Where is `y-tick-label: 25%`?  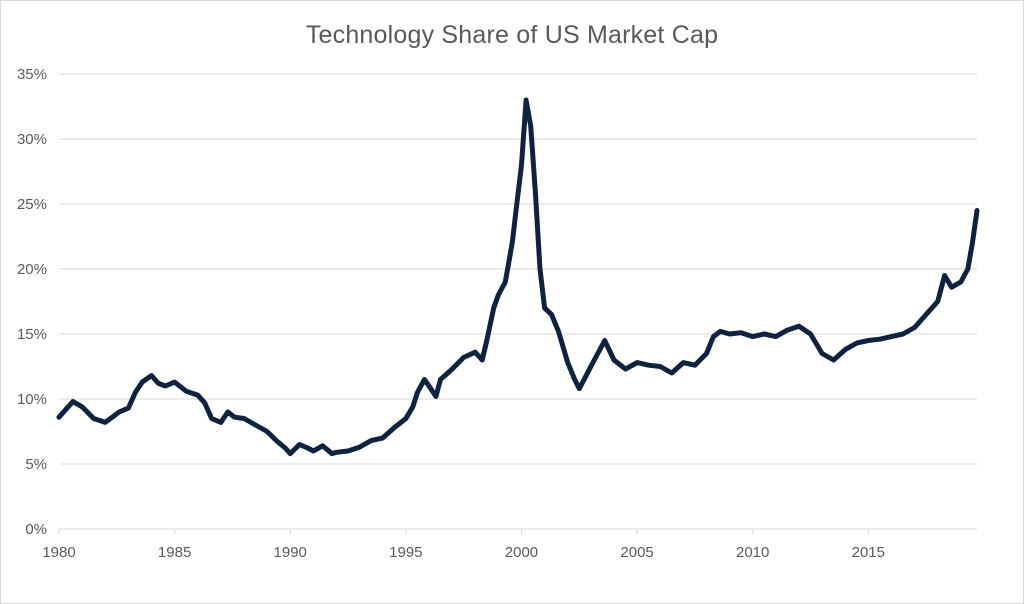
y-tick-label: 25% is located at coordinates (32, 204).